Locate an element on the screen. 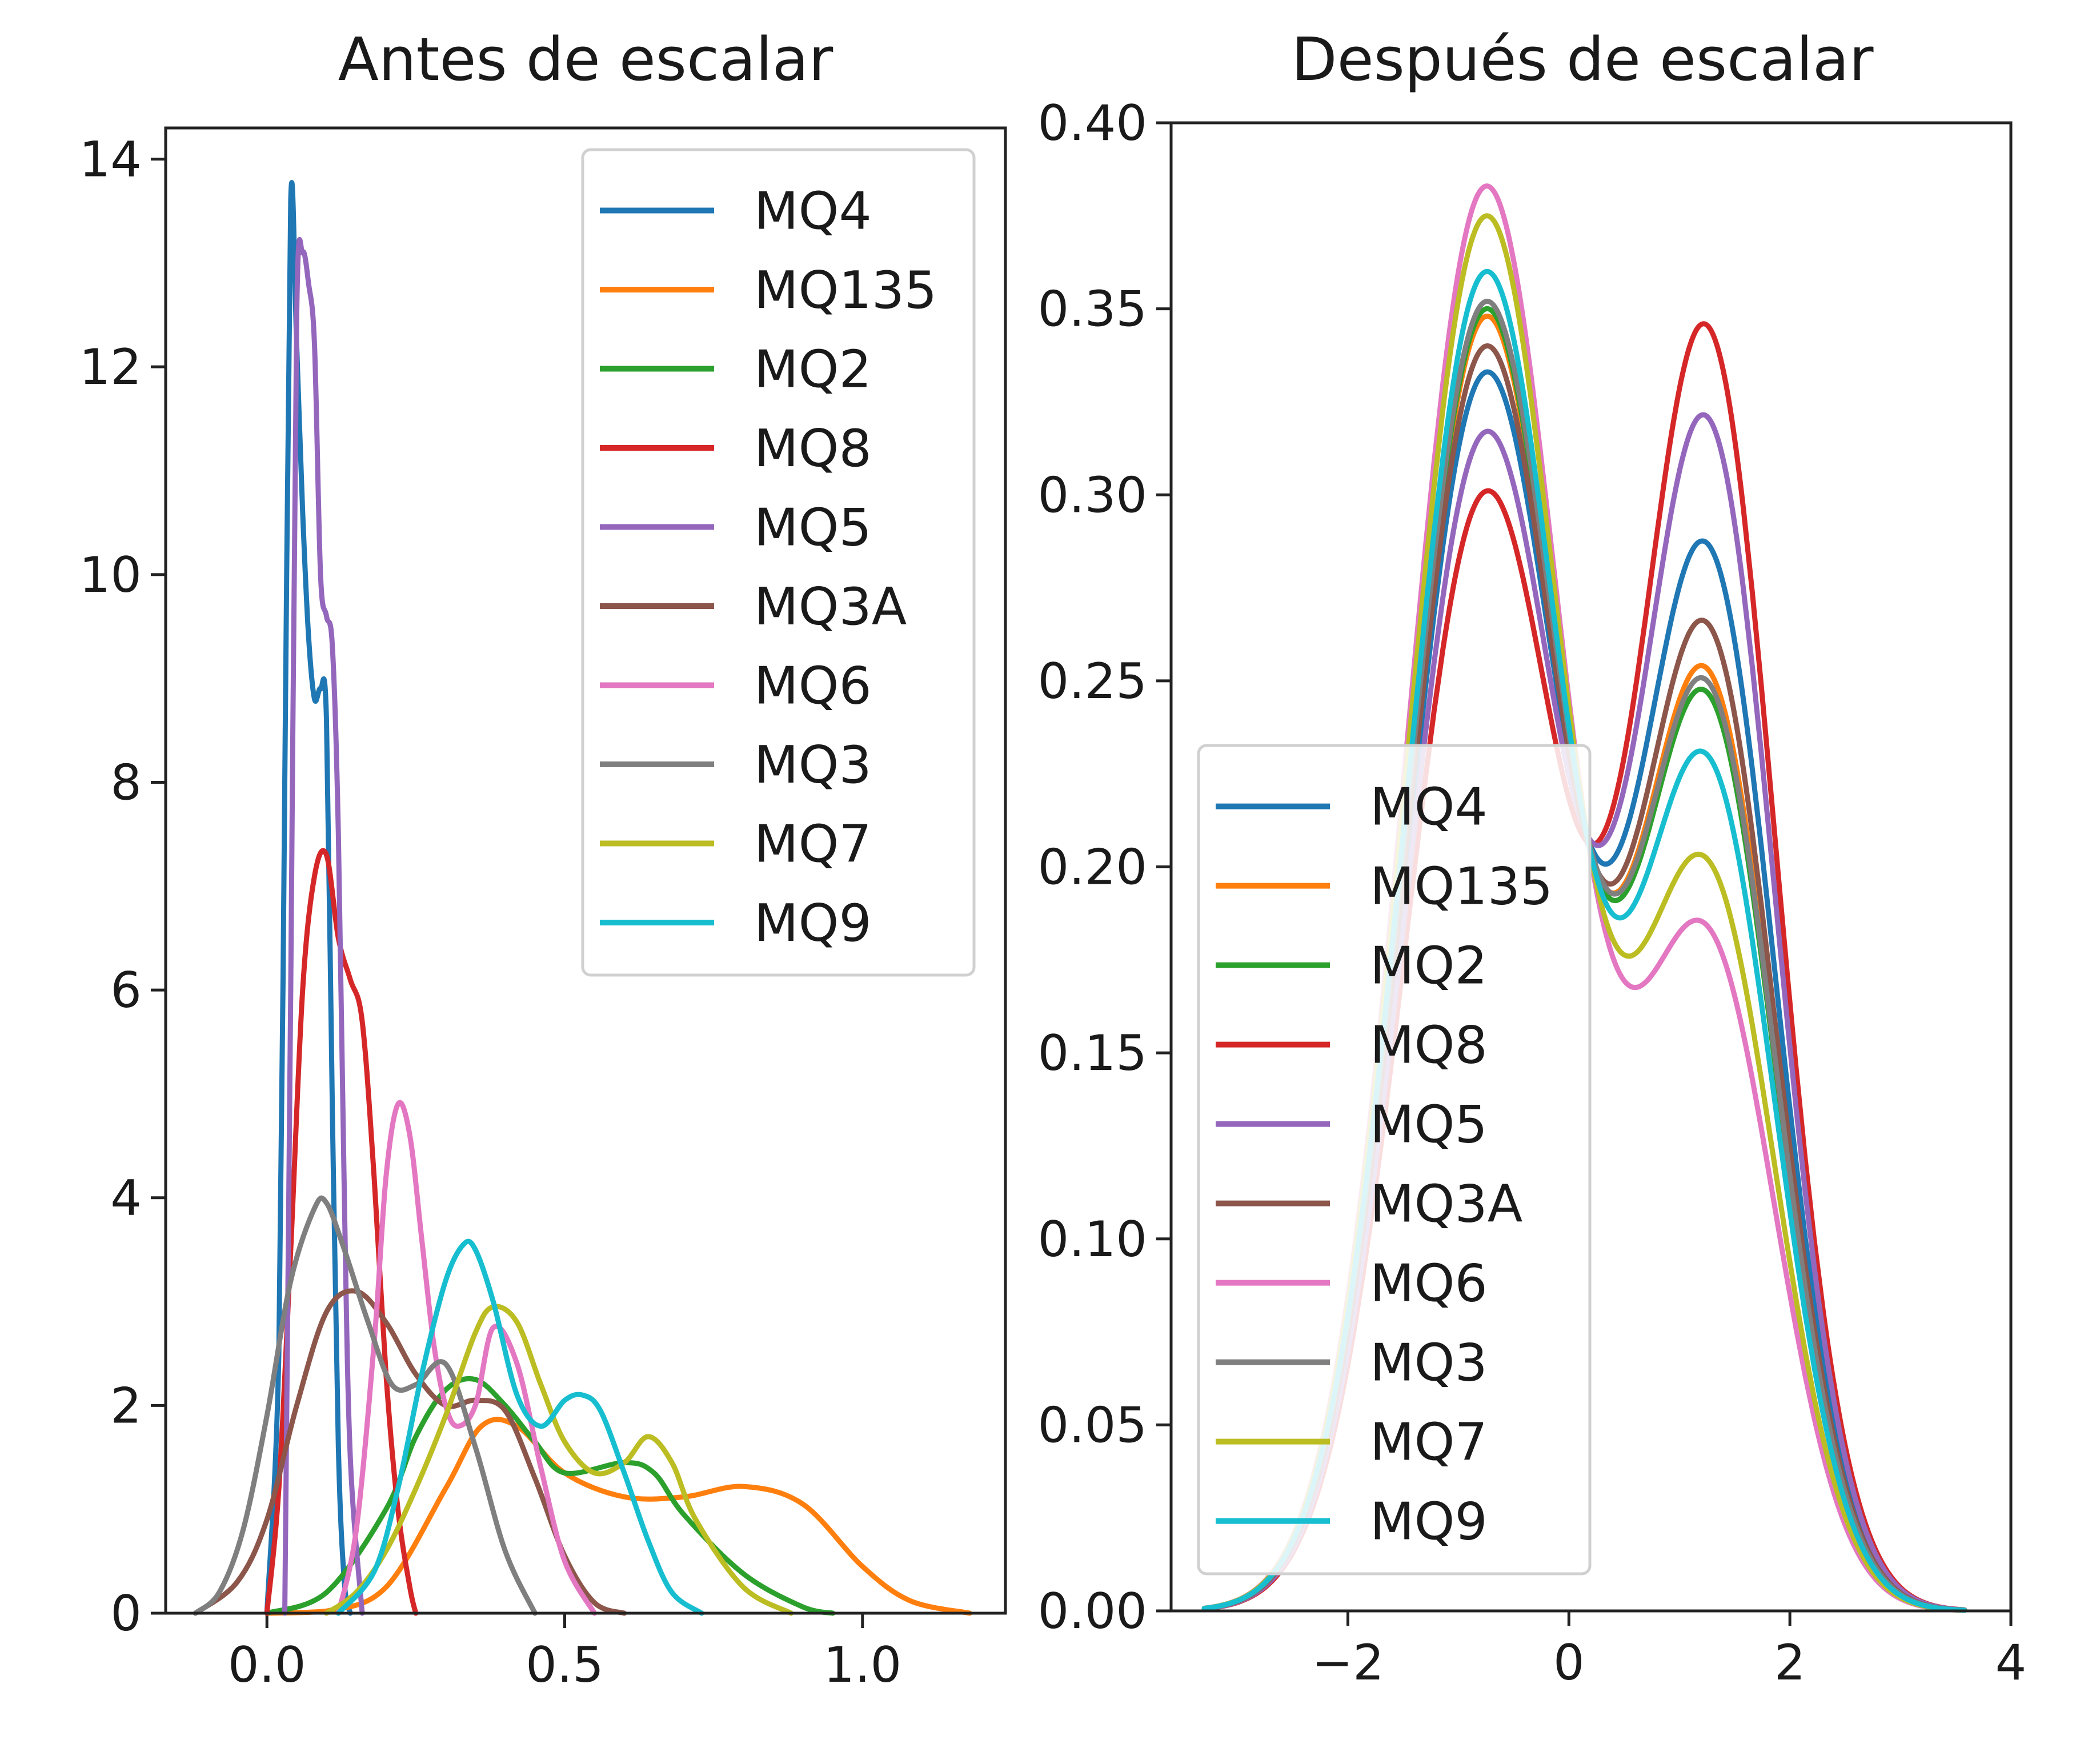 This screenshot has width=2084, height=1764. x-tick-label: 1.0 is located at coordinates (862, 1666).